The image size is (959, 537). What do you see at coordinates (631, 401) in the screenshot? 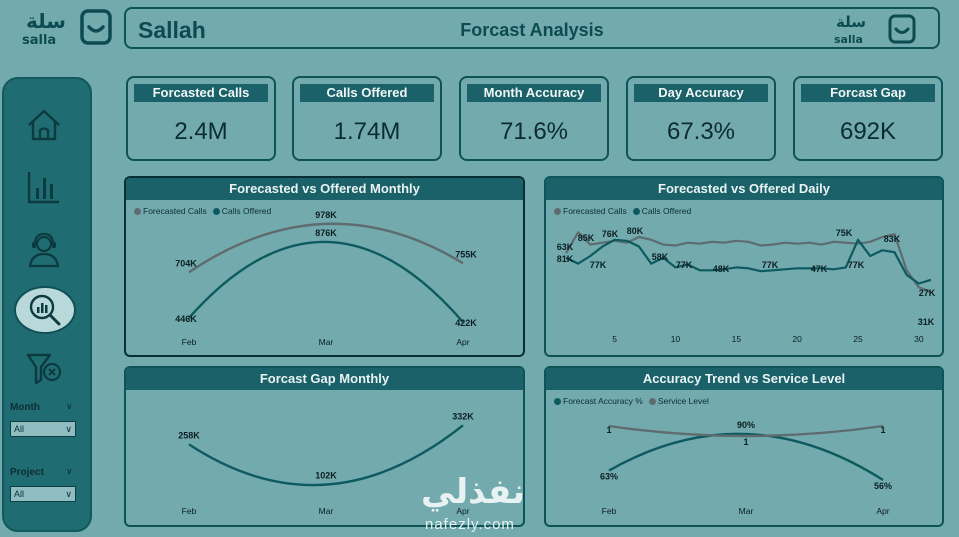
I see `chart-legend: Forecast Accuracy % Service Level` at bounding box center [631, 401].